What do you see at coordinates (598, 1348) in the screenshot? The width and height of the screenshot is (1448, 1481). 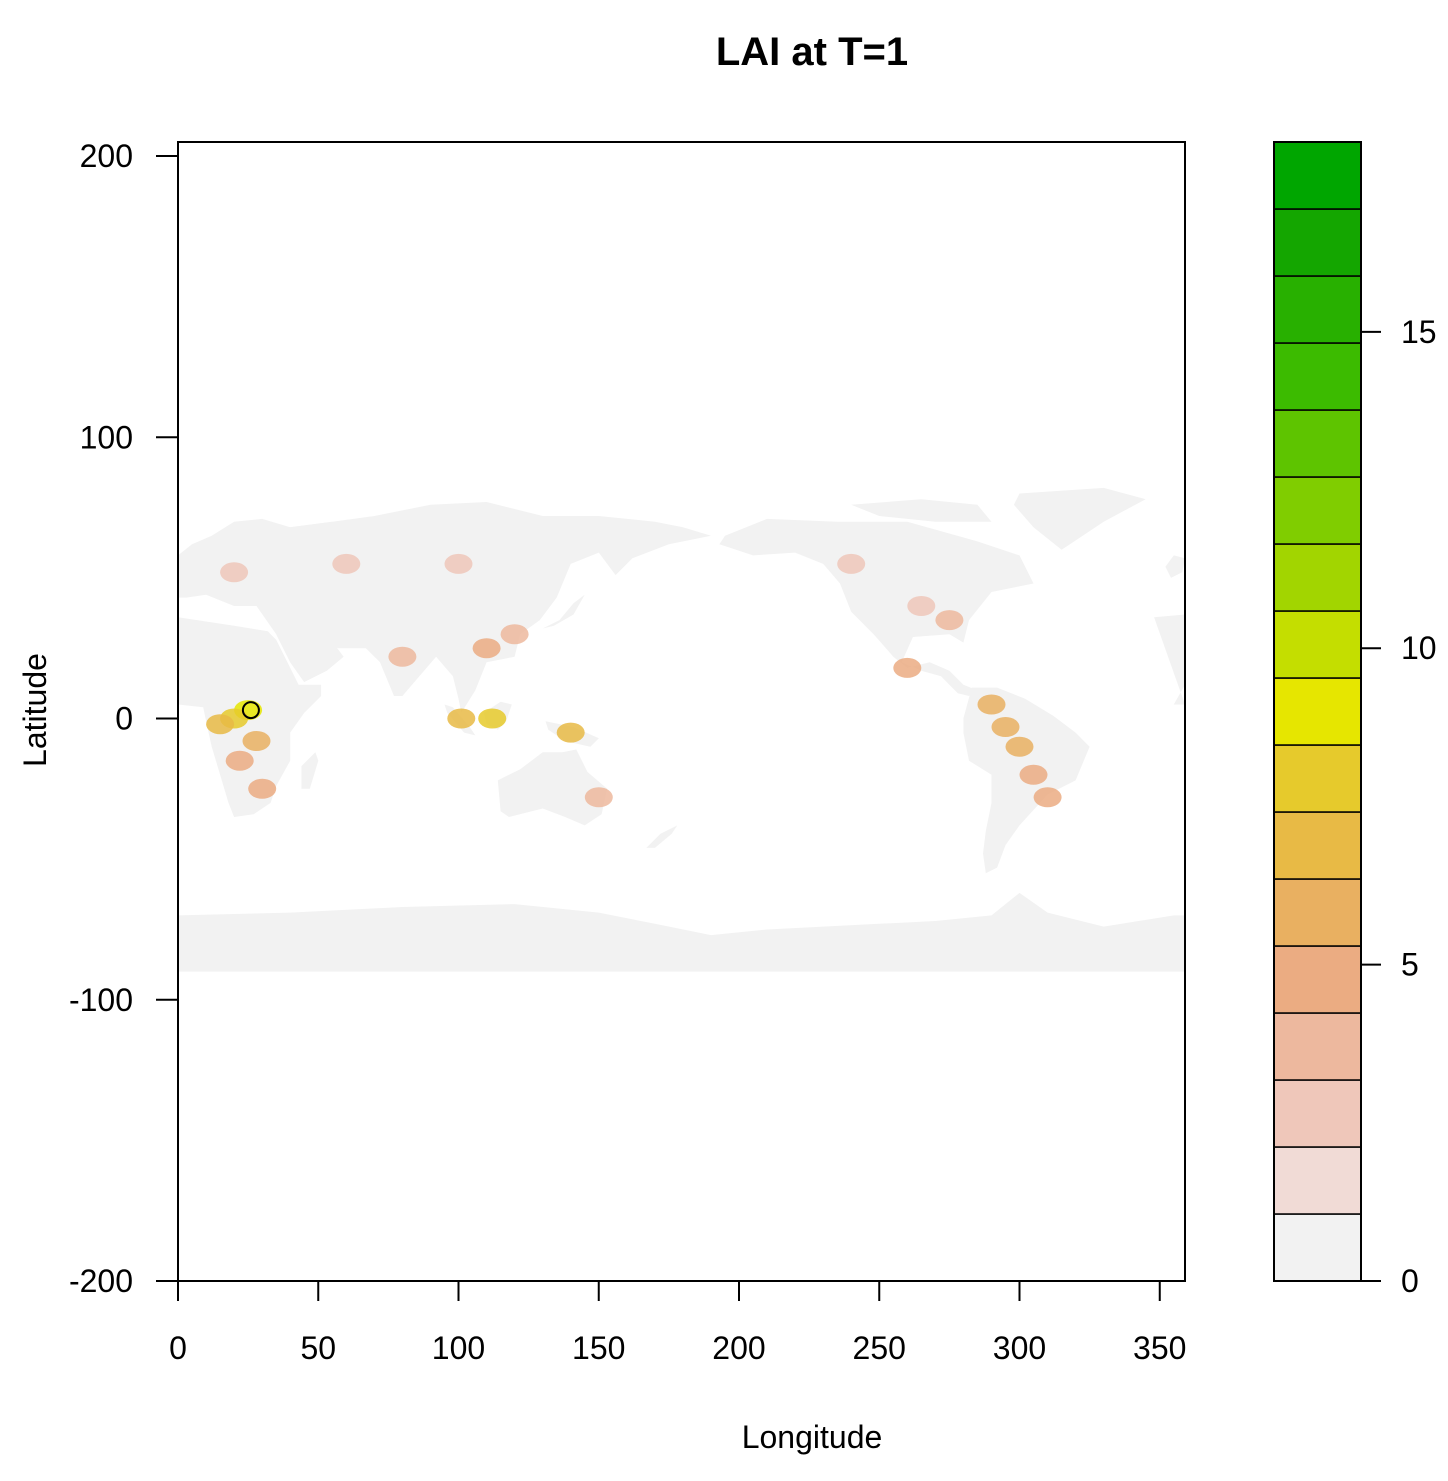 I see `x-tick-label-3: 150` at bounding box center [598, 1348].